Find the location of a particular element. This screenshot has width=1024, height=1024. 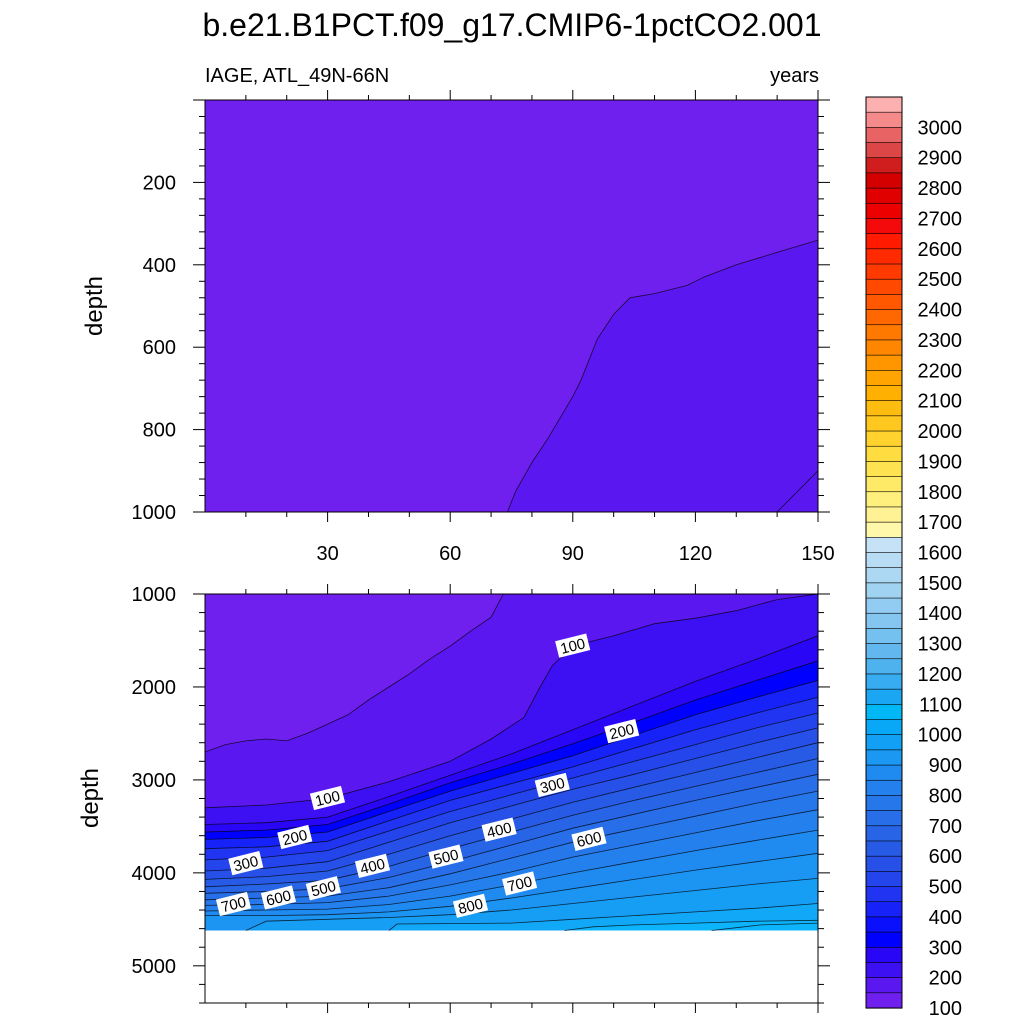

upper-panel-contours is located at coordinates (662, 375).